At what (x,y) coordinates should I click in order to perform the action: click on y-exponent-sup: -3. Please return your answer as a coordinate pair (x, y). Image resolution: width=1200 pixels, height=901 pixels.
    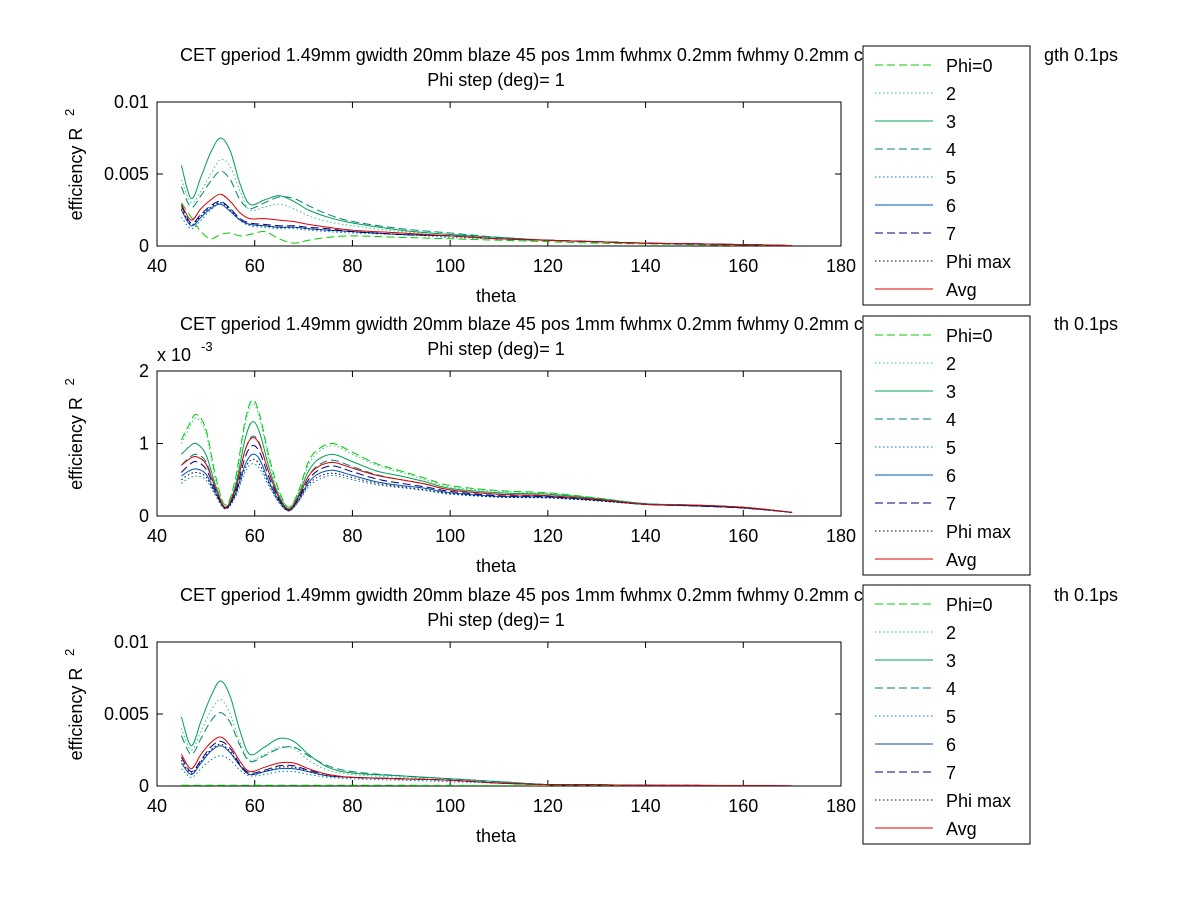
    Looking at the image, I should click on (207, 346).